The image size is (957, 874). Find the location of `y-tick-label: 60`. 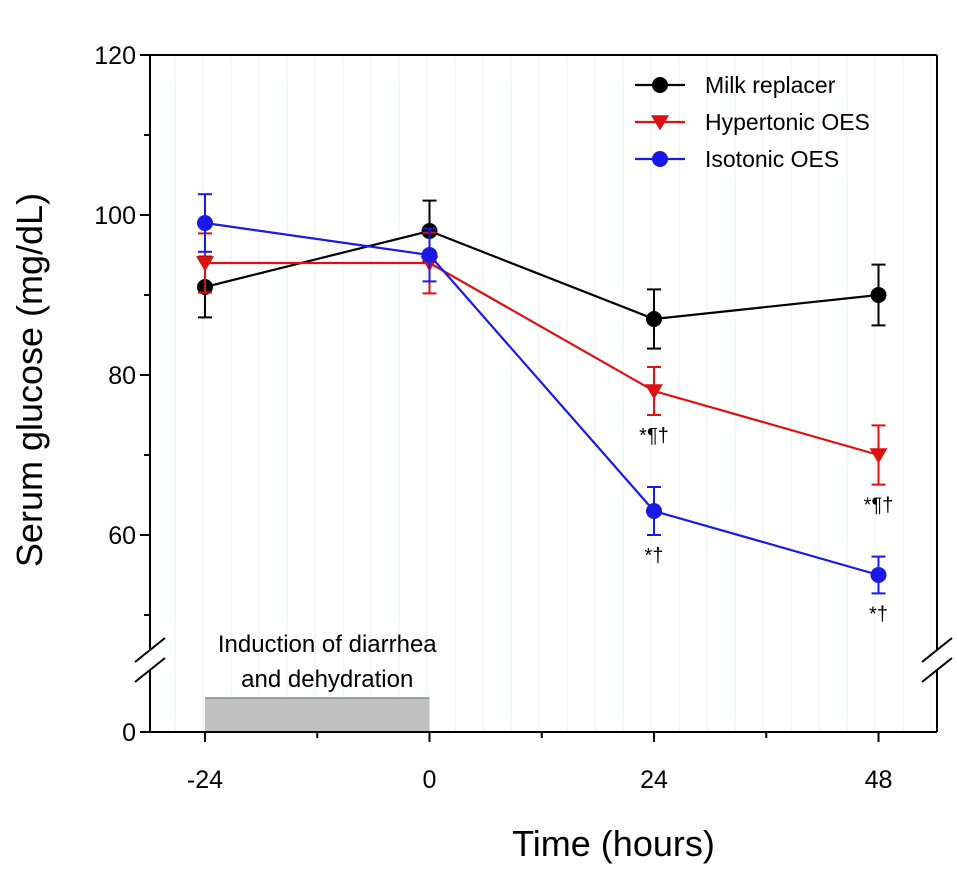

y-tick-label: 60 is located at coordinates (122, 536).